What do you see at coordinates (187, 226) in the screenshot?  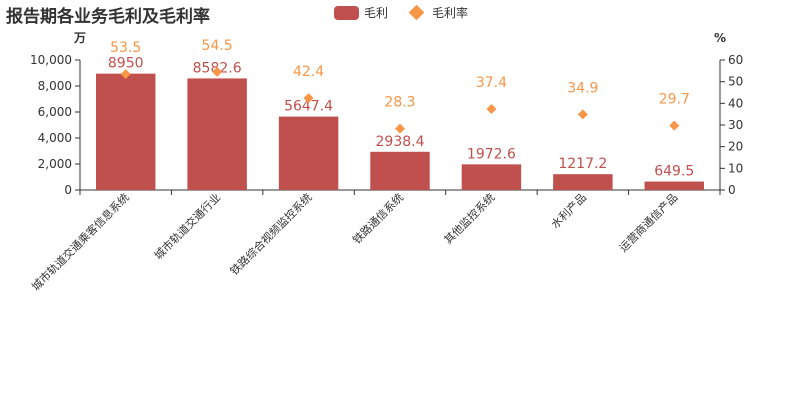 I see `x-tick-label: 城市轨道交通行业` at bounding box center [187, 226].